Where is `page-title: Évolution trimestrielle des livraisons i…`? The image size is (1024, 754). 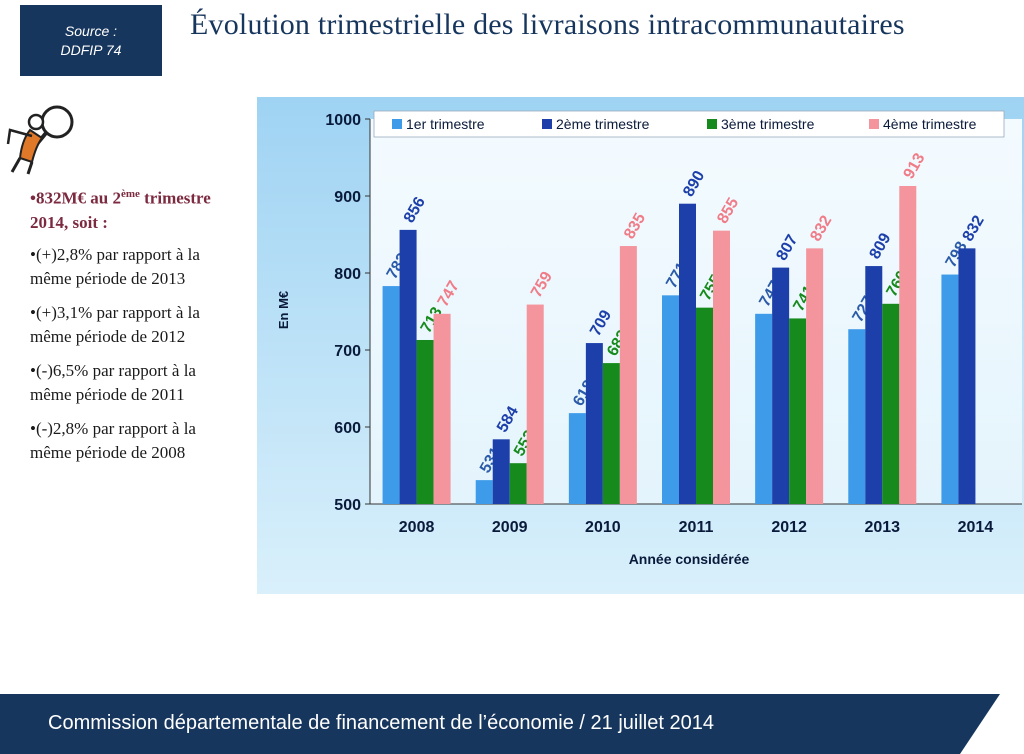
page-title: Évolution trimestrielle des livraisons i… is located at coordinates (547, 24).